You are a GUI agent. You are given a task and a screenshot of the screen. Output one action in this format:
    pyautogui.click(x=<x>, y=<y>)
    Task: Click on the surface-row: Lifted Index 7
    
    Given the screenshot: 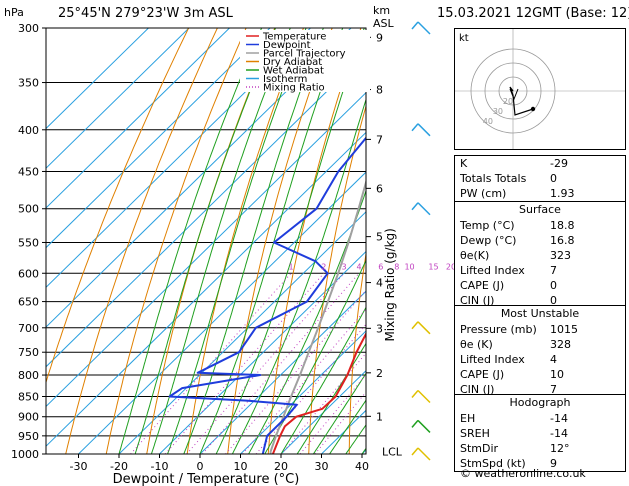 What is the action you would take?
    pyautogui.click(x=540, y=270)
    